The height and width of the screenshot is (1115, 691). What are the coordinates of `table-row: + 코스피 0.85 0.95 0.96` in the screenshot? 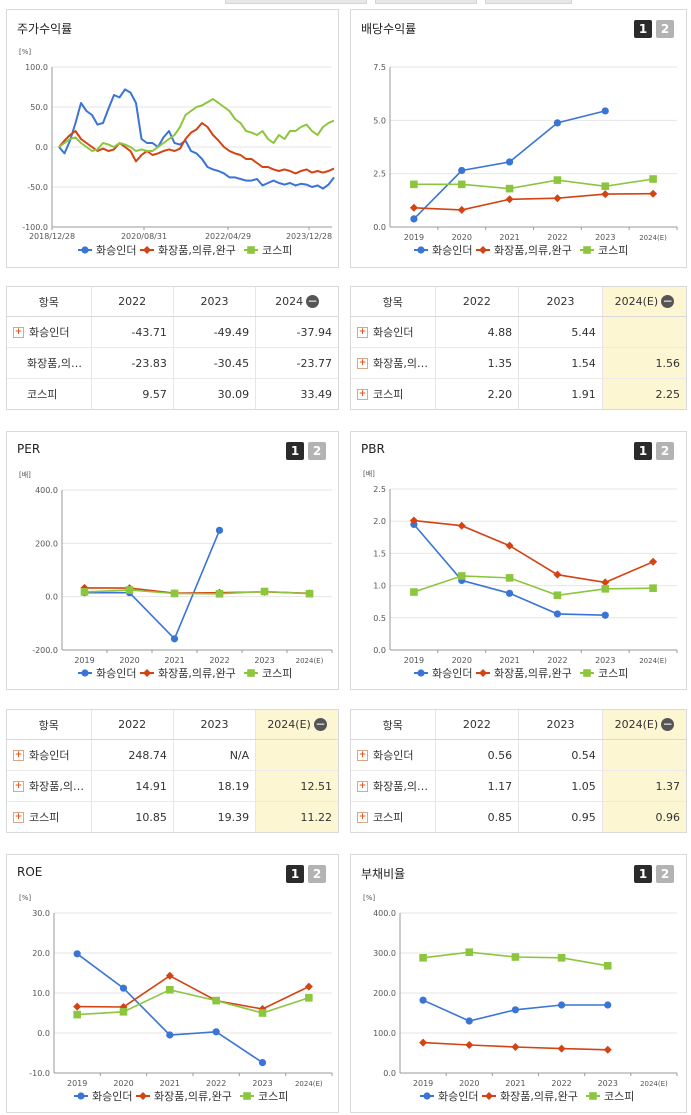 It's located at (518, 816).